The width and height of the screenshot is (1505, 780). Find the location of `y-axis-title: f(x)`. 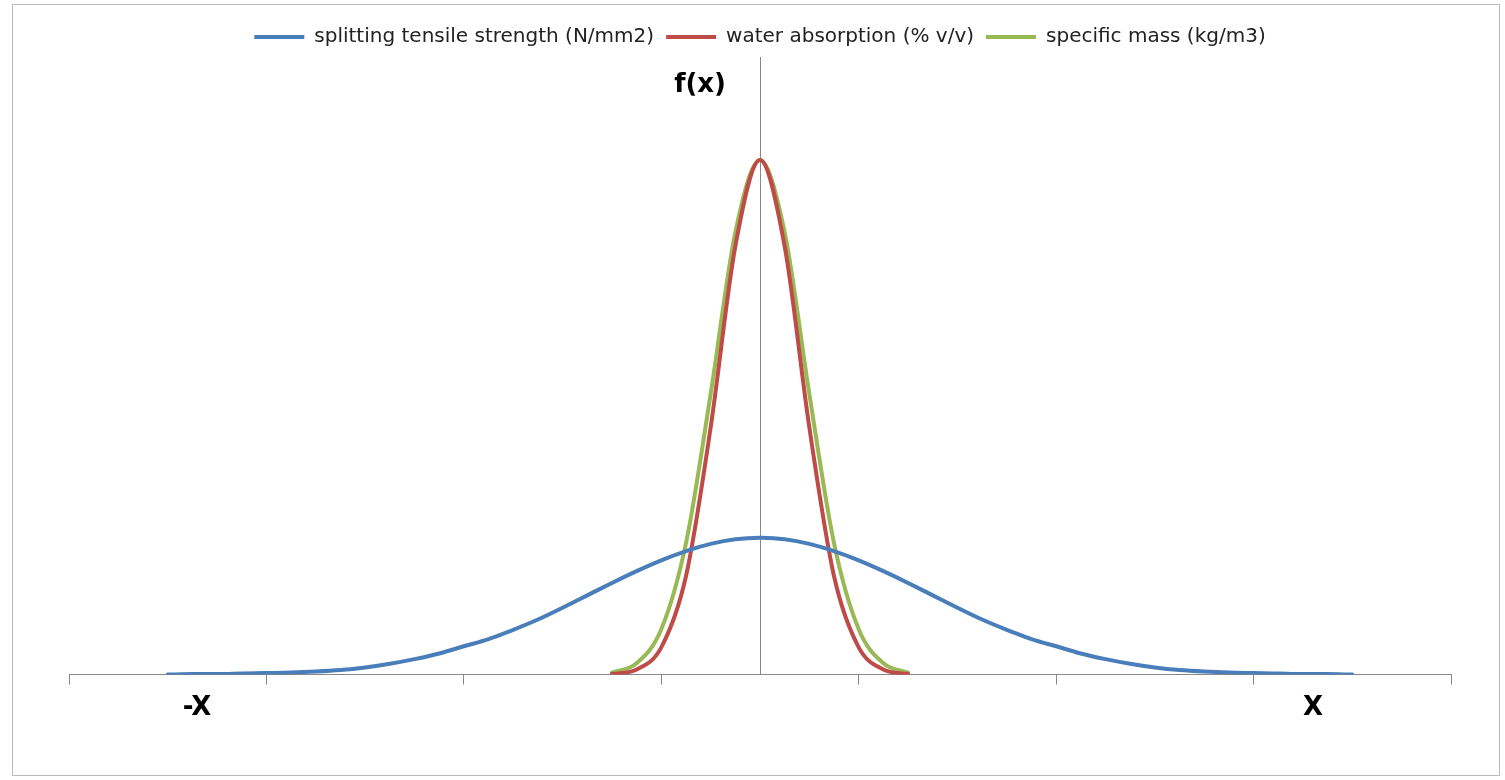

y-axis-title: f(x) is located at coordinates (700, 82).